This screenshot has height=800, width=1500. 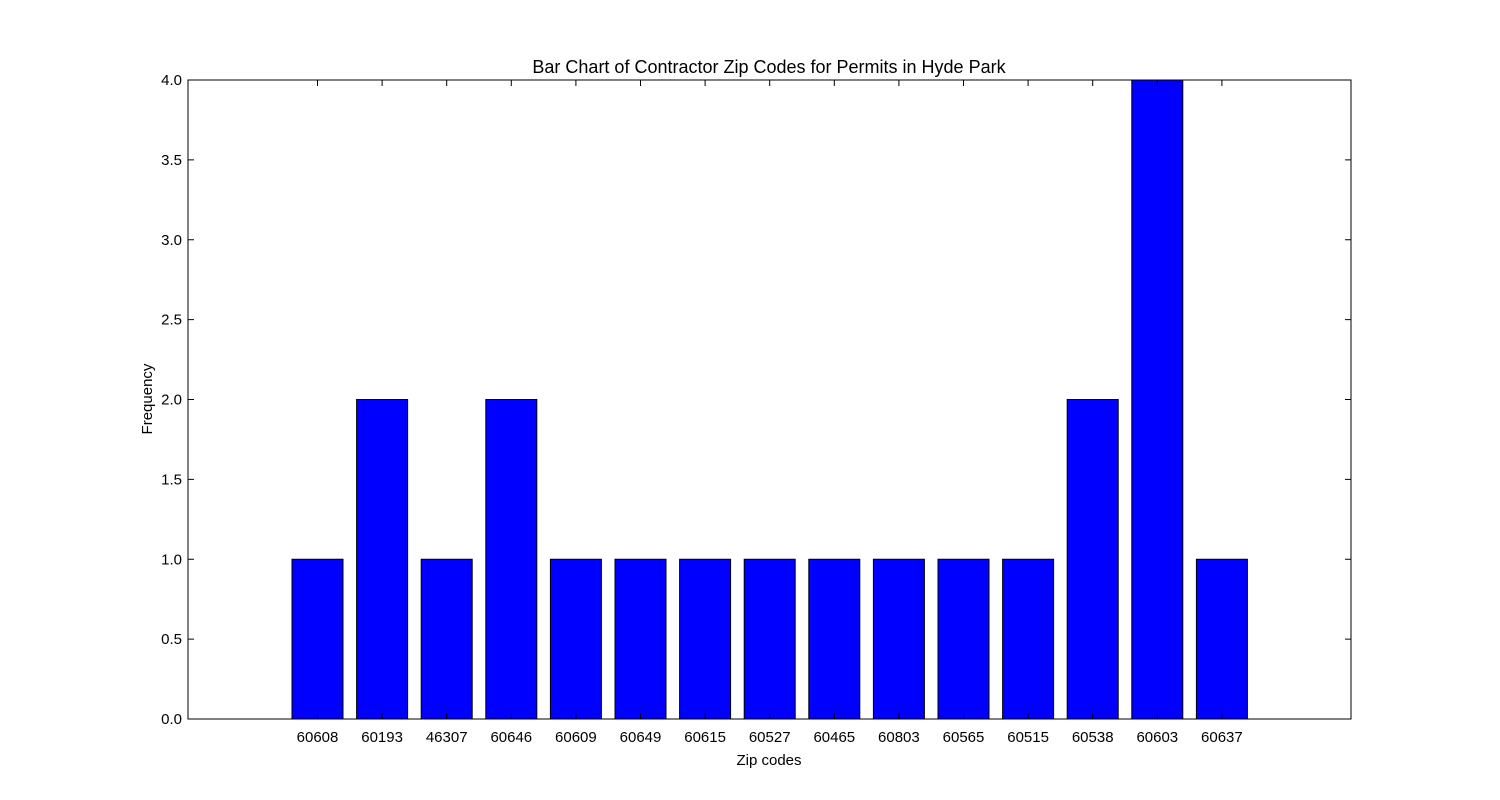 What do you see at coordinates (382, 737) in the screenshot?
I see `x-tick-label: 60193` at bounding box center [382, 737].